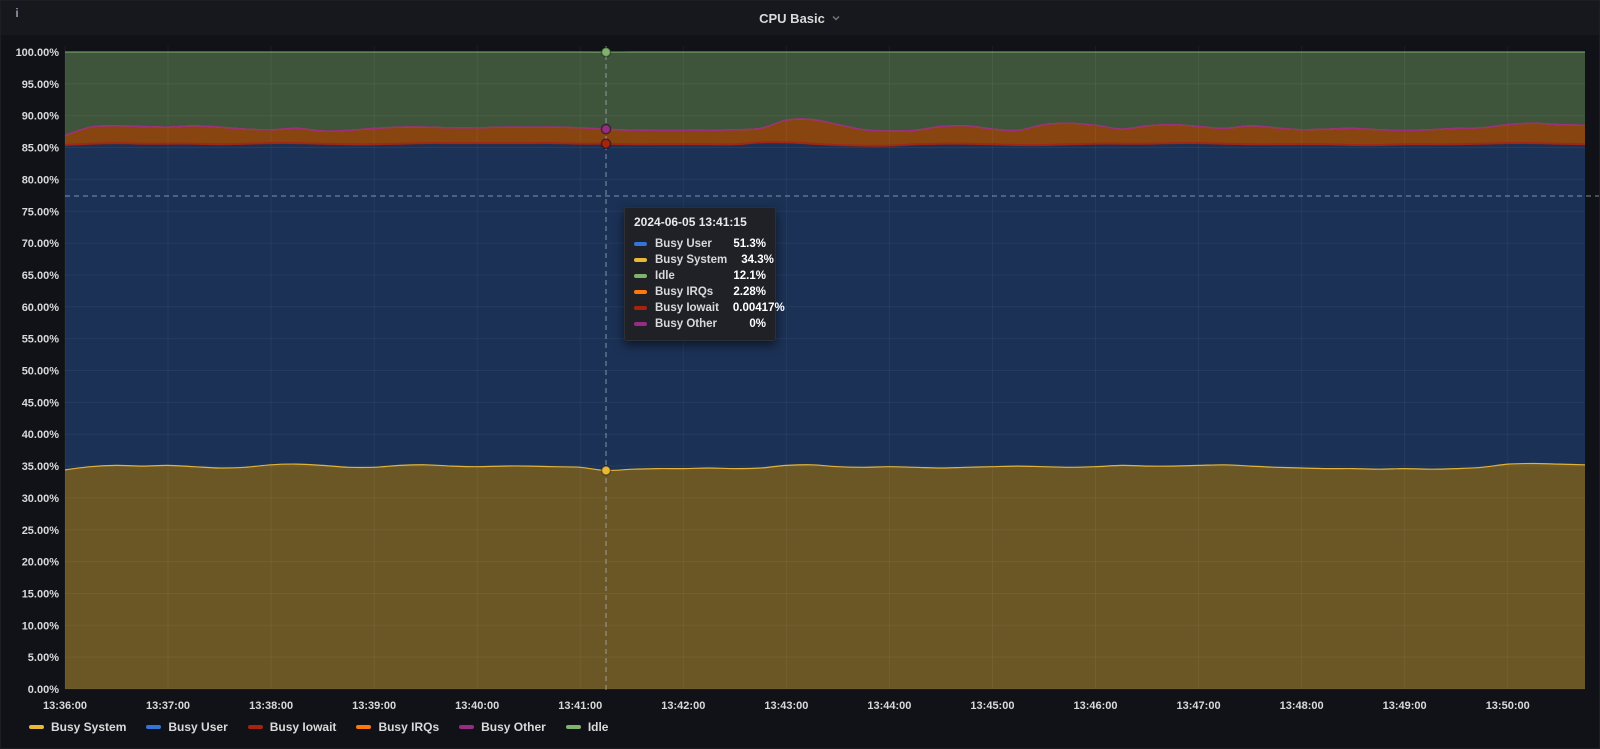  What do you see at coordinates (89, 727) in the screenshot?
I see `legend-label: Busy System` at bounding box center [89, 727].